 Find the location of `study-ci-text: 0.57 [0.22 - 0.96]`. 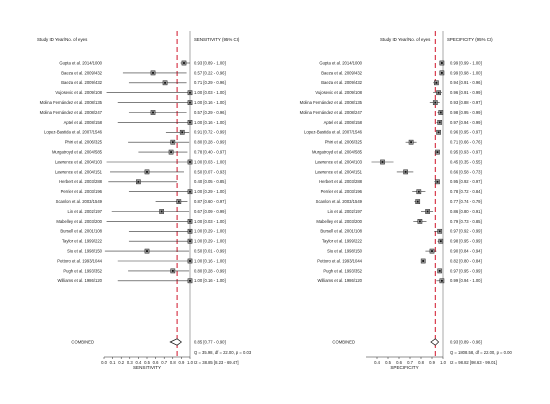

study-ci-text: 0.57 [0.22 - 0.96] is located at coordinates (210, 72).